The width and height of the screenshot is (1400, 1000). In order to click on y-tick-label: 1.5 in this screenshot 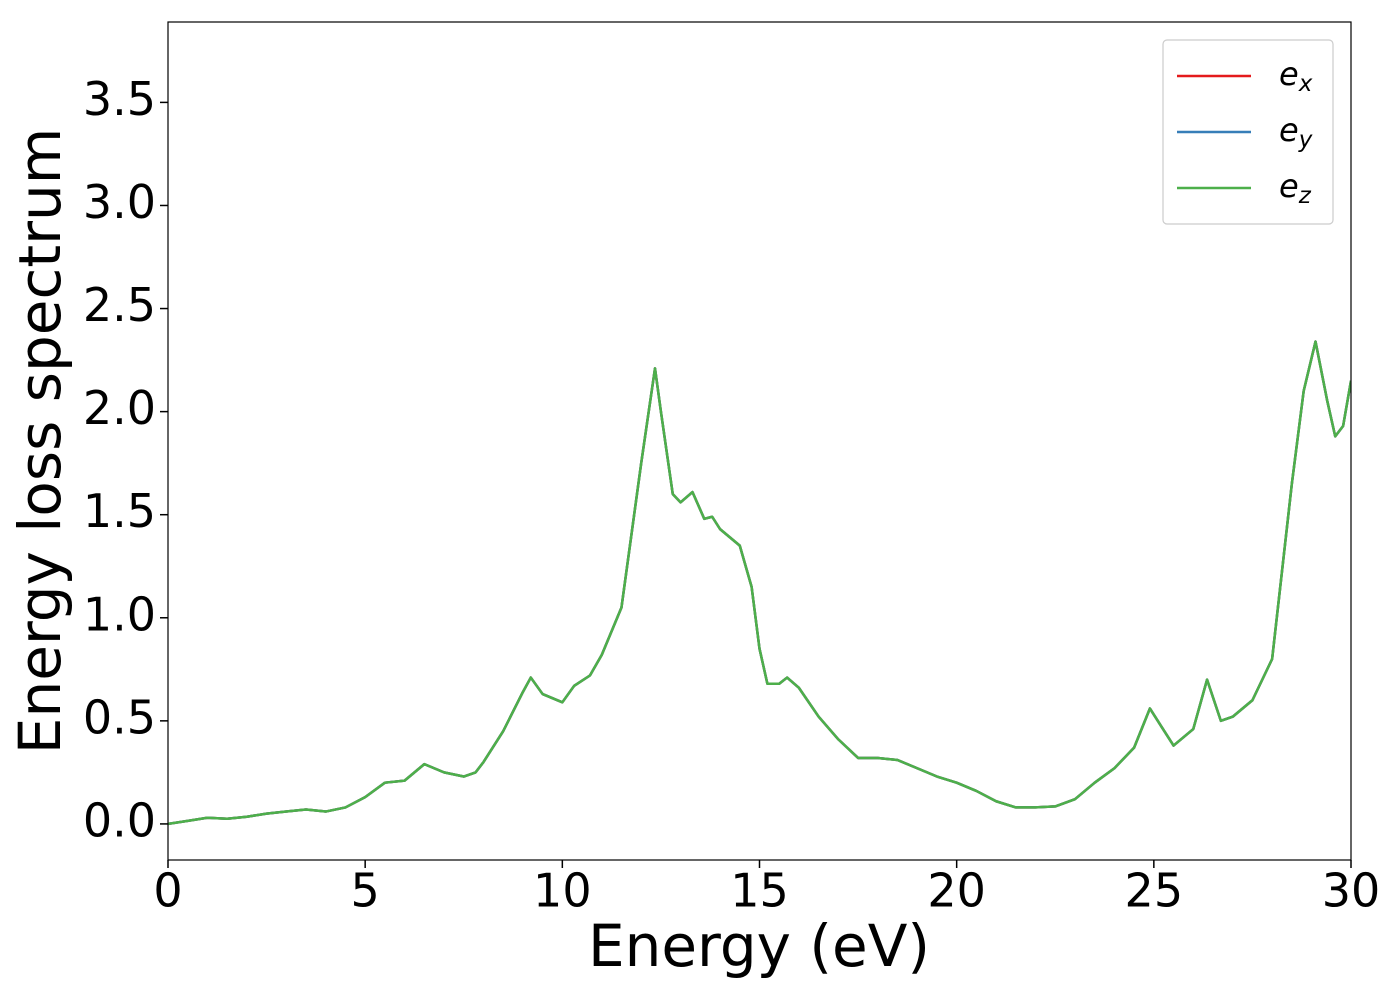, I will do `click(119, 511)`.